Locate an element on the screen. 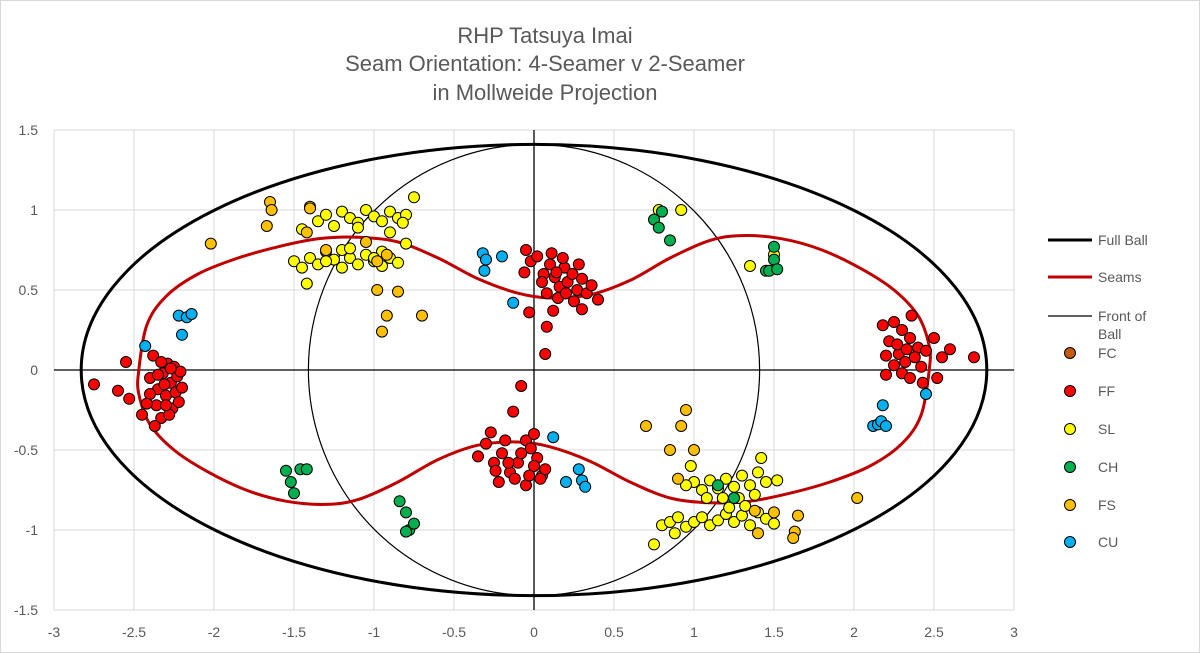 This screenshot has height=653, width=1200. y-tick-label: -1.5 is located at coordinates (26, 610).